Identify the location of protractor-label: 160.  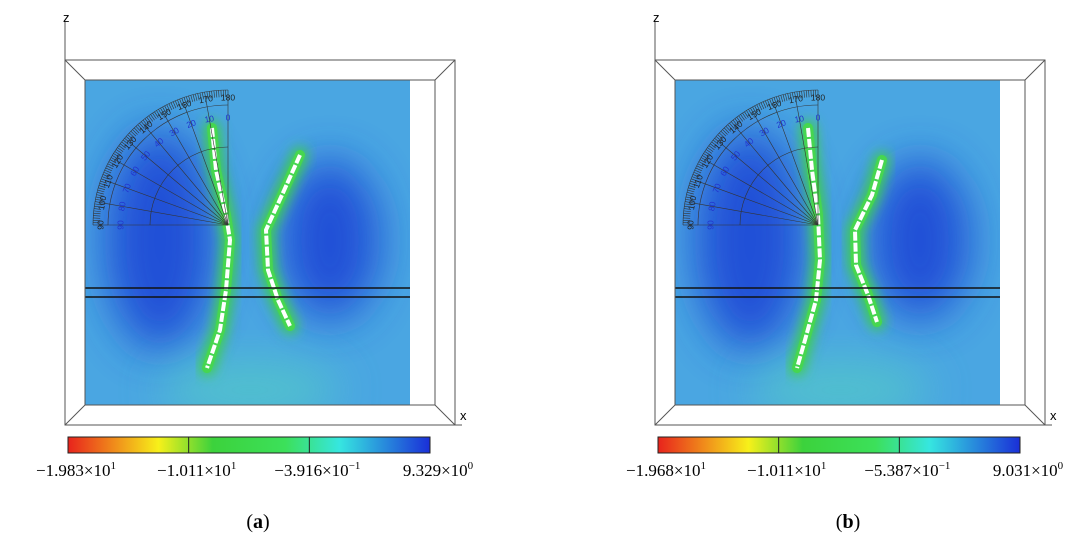
(774, 105).